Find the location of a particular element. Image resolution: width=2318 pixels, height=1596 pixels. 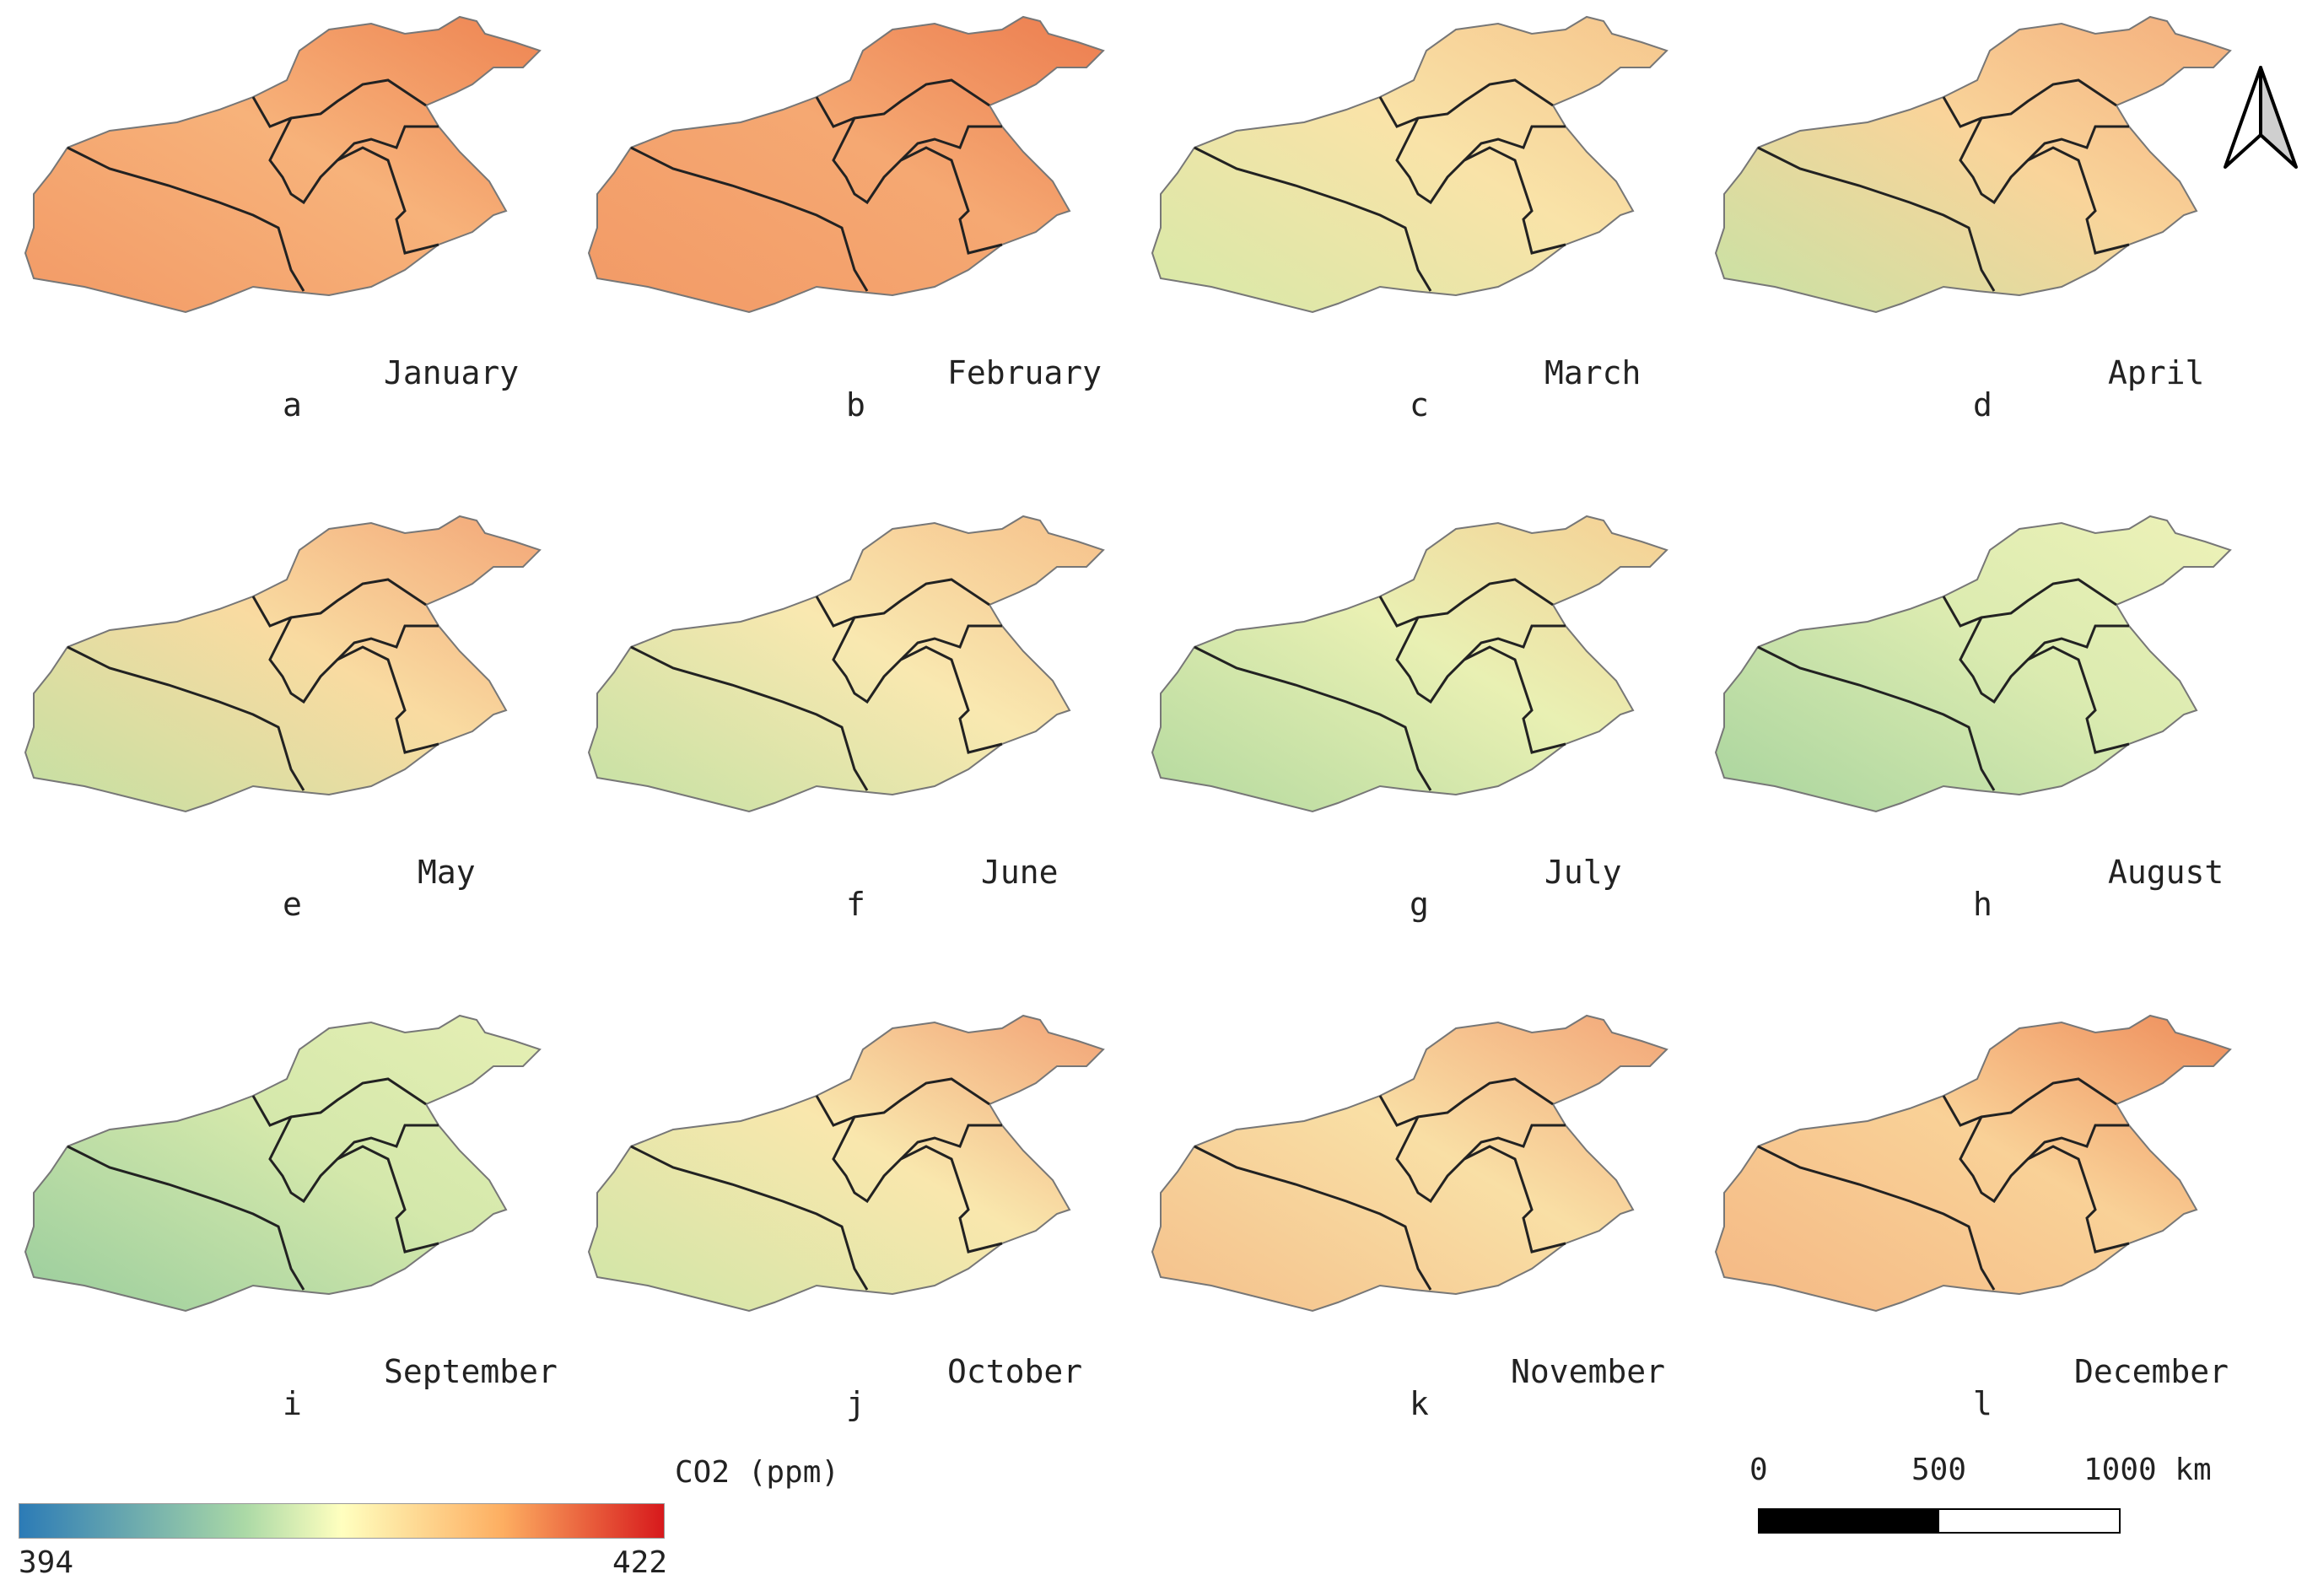

scalebar-label-0: 0 is located at coordinates (1758, 1470).